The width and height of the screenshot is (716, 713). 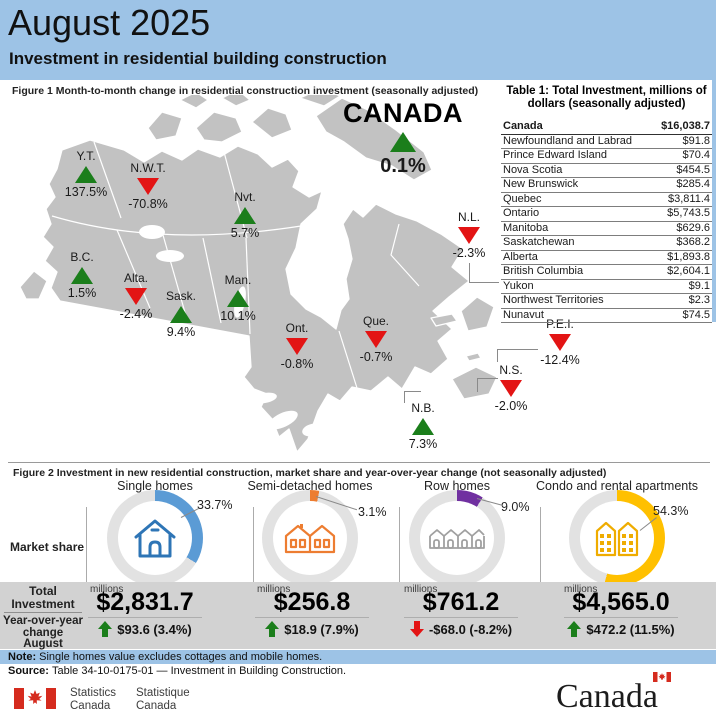 What do you see at coordinates (696, 140) in the screenshot?
I see `row-value: $91.8` at bounding box center [696, 140].